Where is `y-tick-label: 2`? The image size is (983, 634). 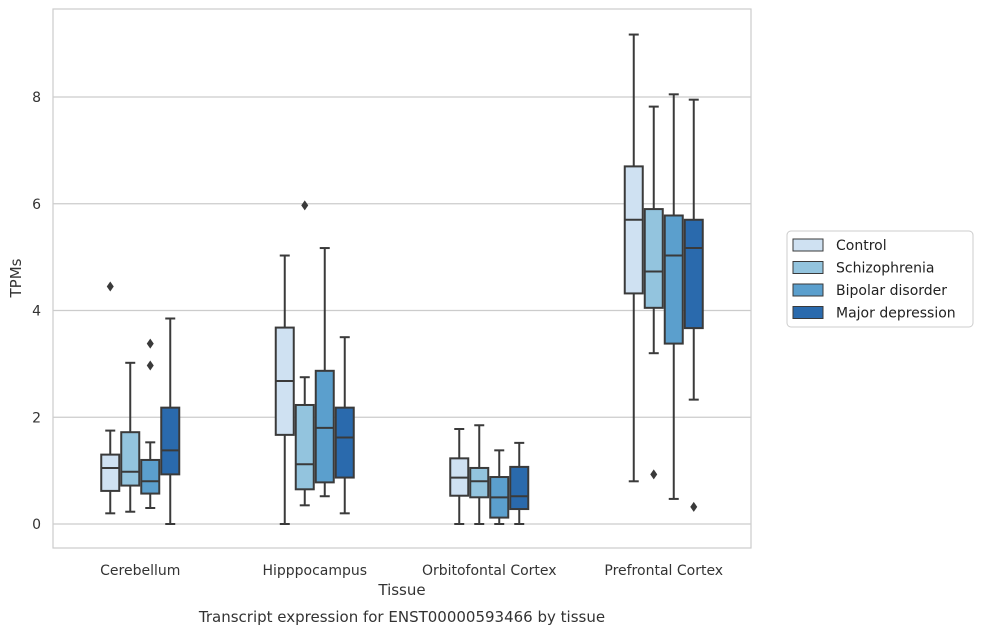
y-tick-label: 2 is located at coordinates (36, 418).